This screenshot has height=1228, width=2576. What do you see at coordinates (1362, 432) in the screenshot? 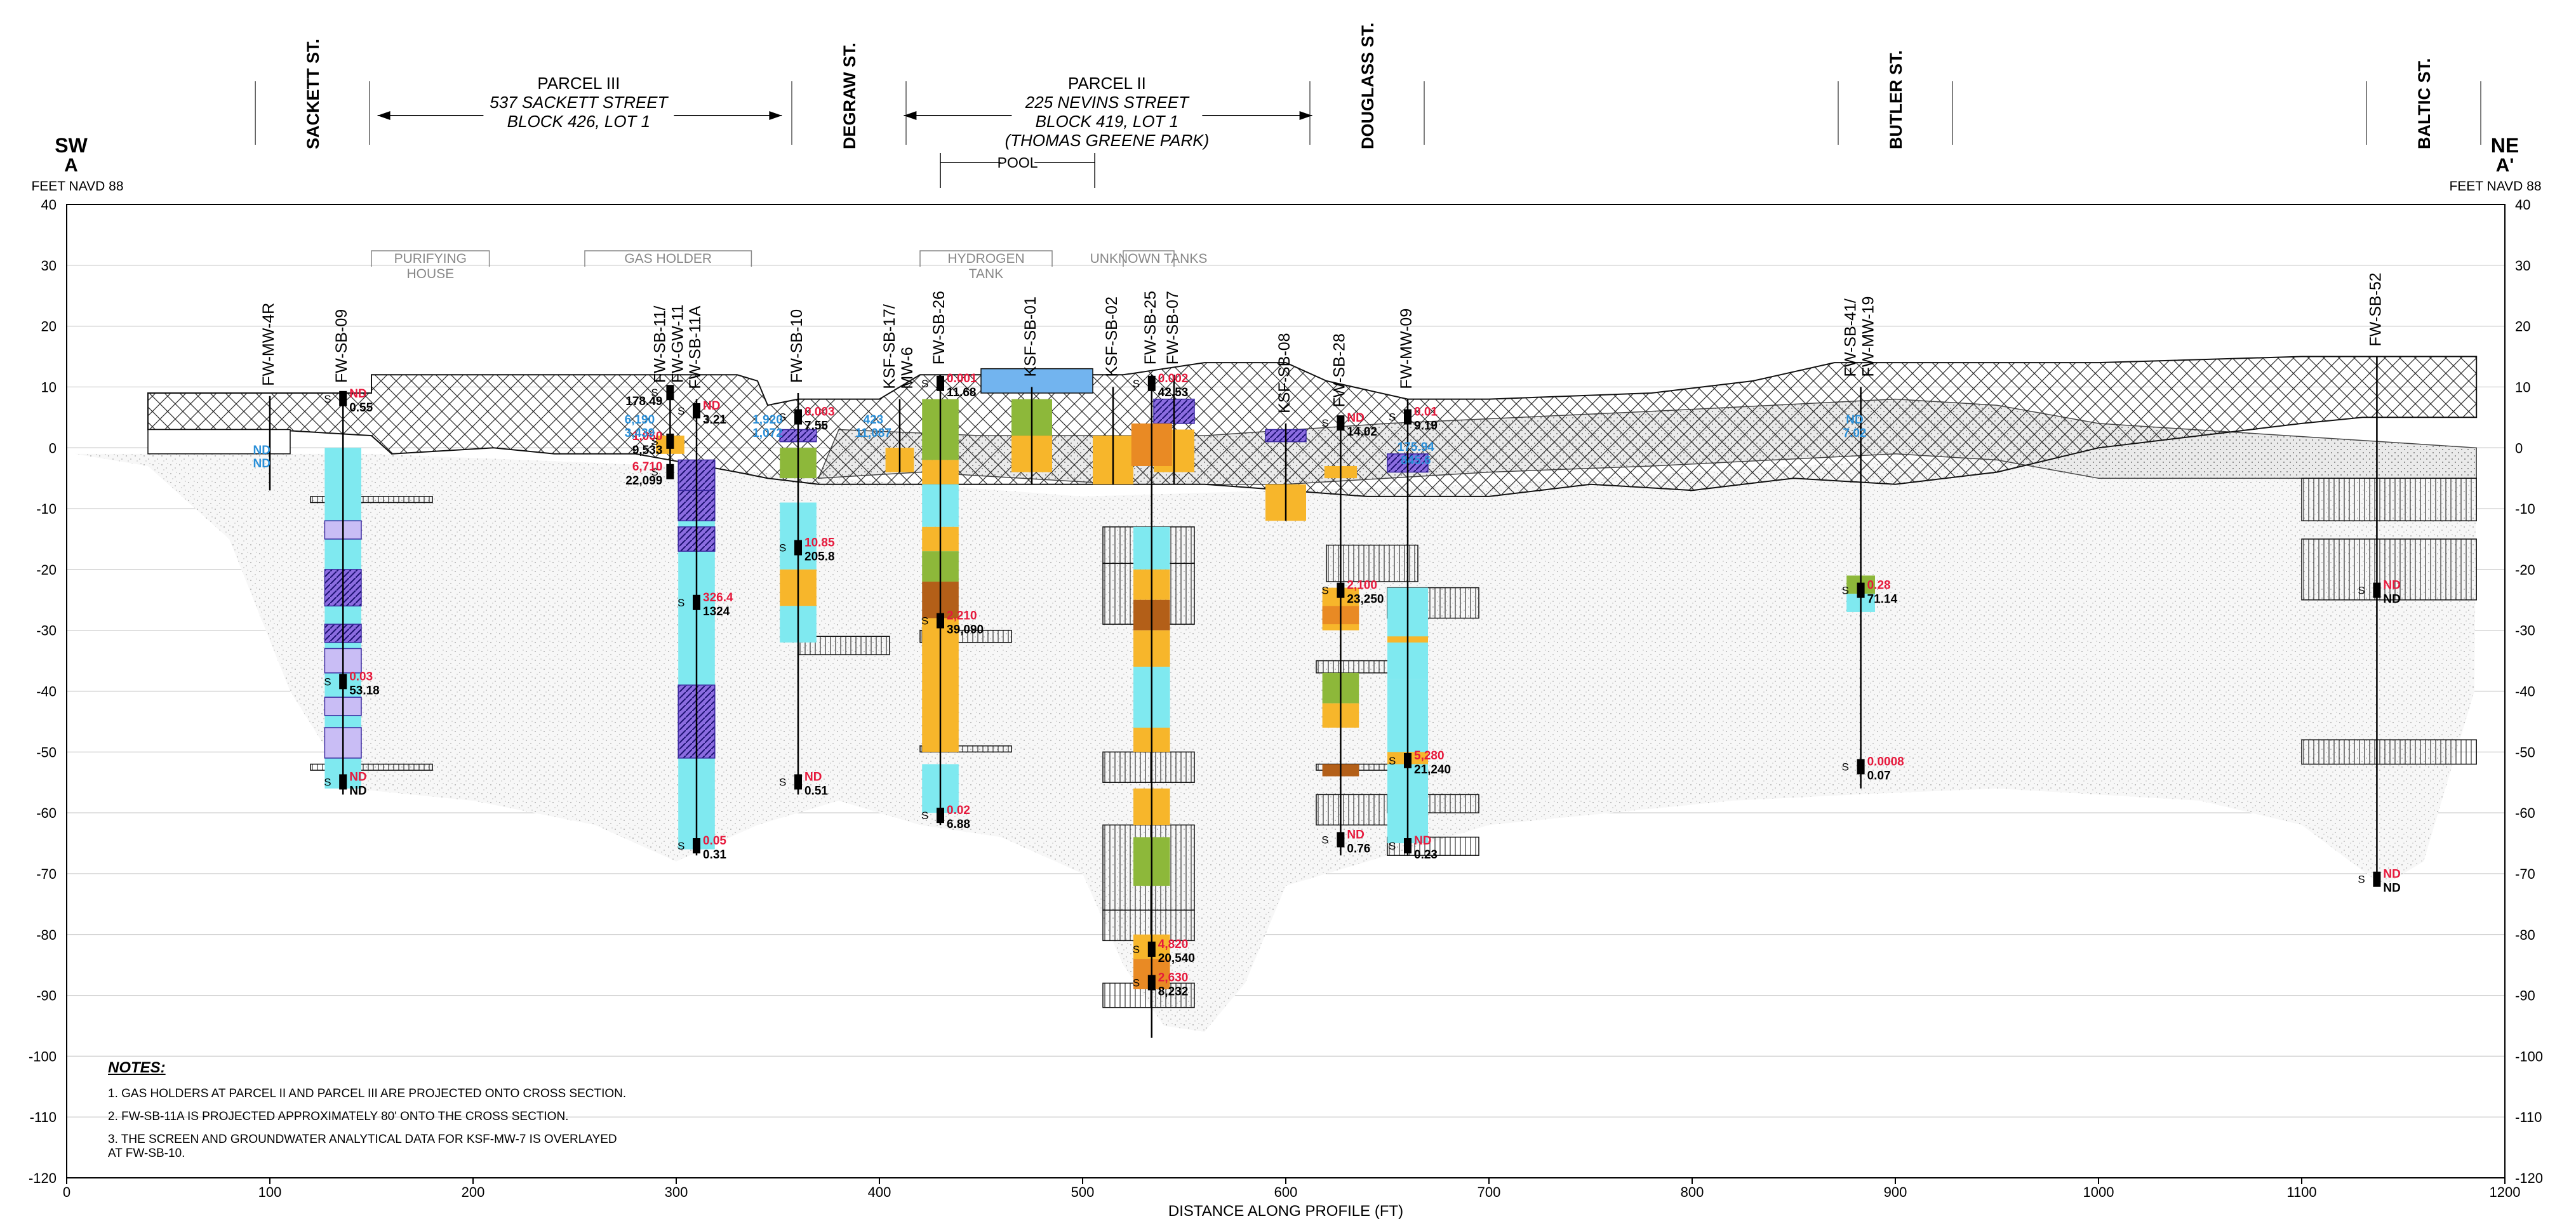
I see `result-black-value: 14.02` at bounding box center [1362, 432].